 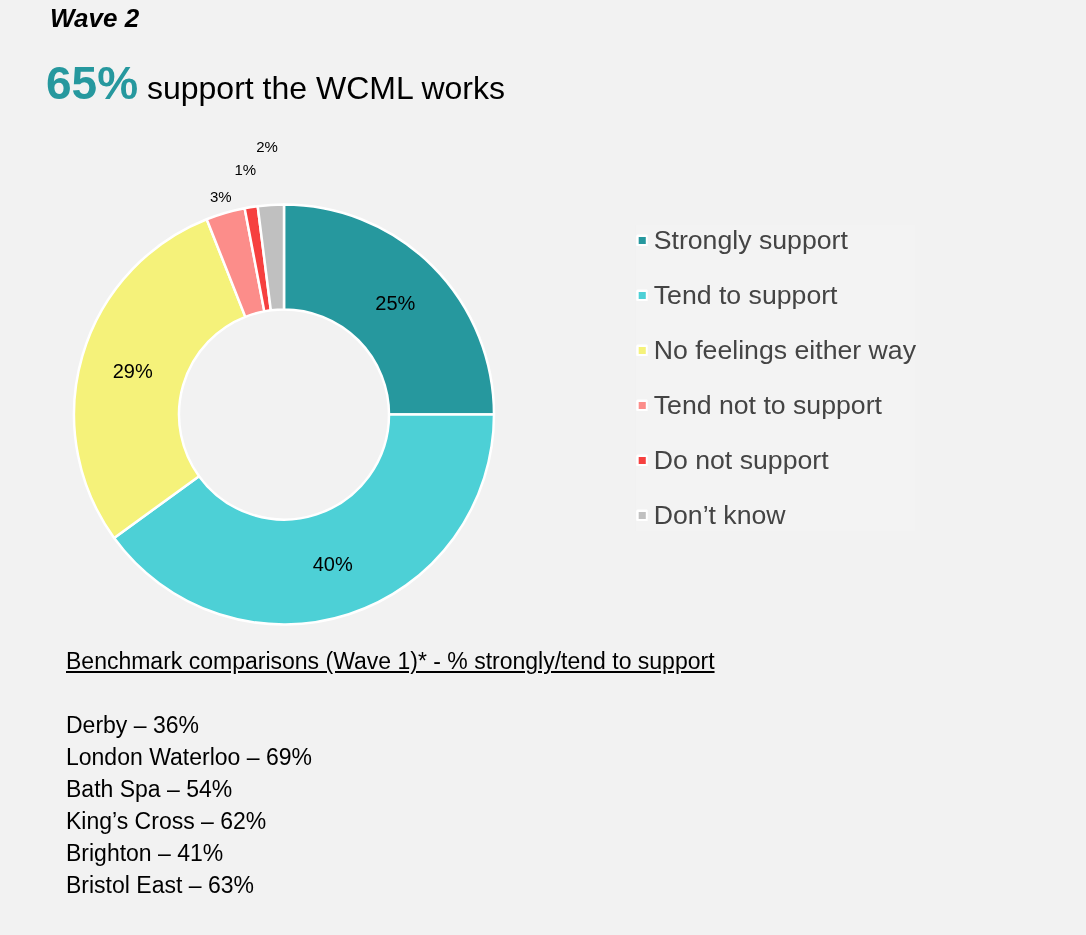 I want to click on data-label: 3%, so click(x=220, y=197).